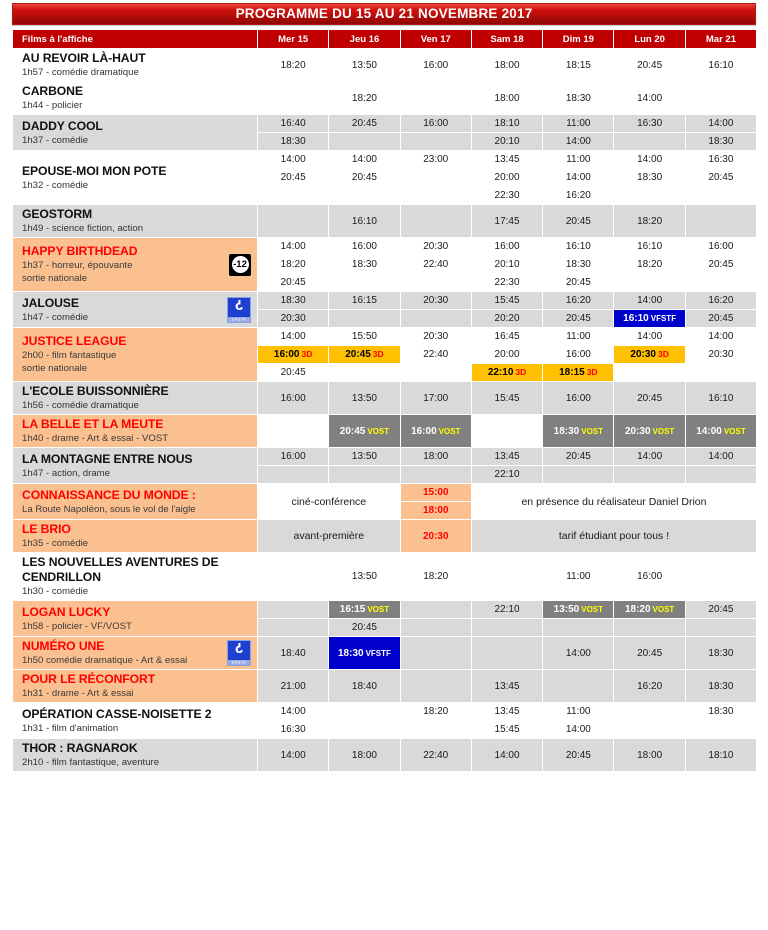 This screenshot has width=768, height=930. Describe the element at coordinates (364, 431) in the screenshot. I see `showtime-cell-vost: 20:45 VOST` at that location.